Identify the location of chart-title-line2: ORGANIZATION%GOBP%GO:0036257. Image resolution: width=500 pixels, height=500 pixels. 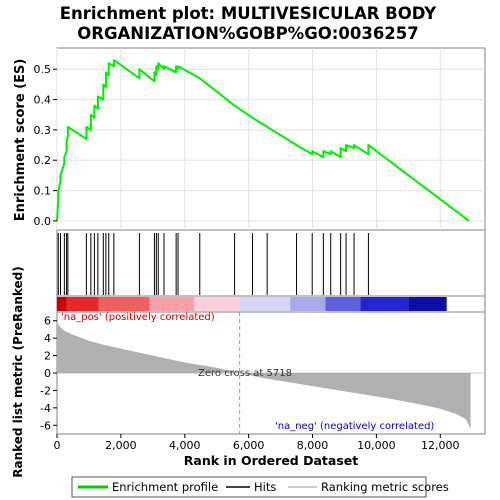
(248, 33).